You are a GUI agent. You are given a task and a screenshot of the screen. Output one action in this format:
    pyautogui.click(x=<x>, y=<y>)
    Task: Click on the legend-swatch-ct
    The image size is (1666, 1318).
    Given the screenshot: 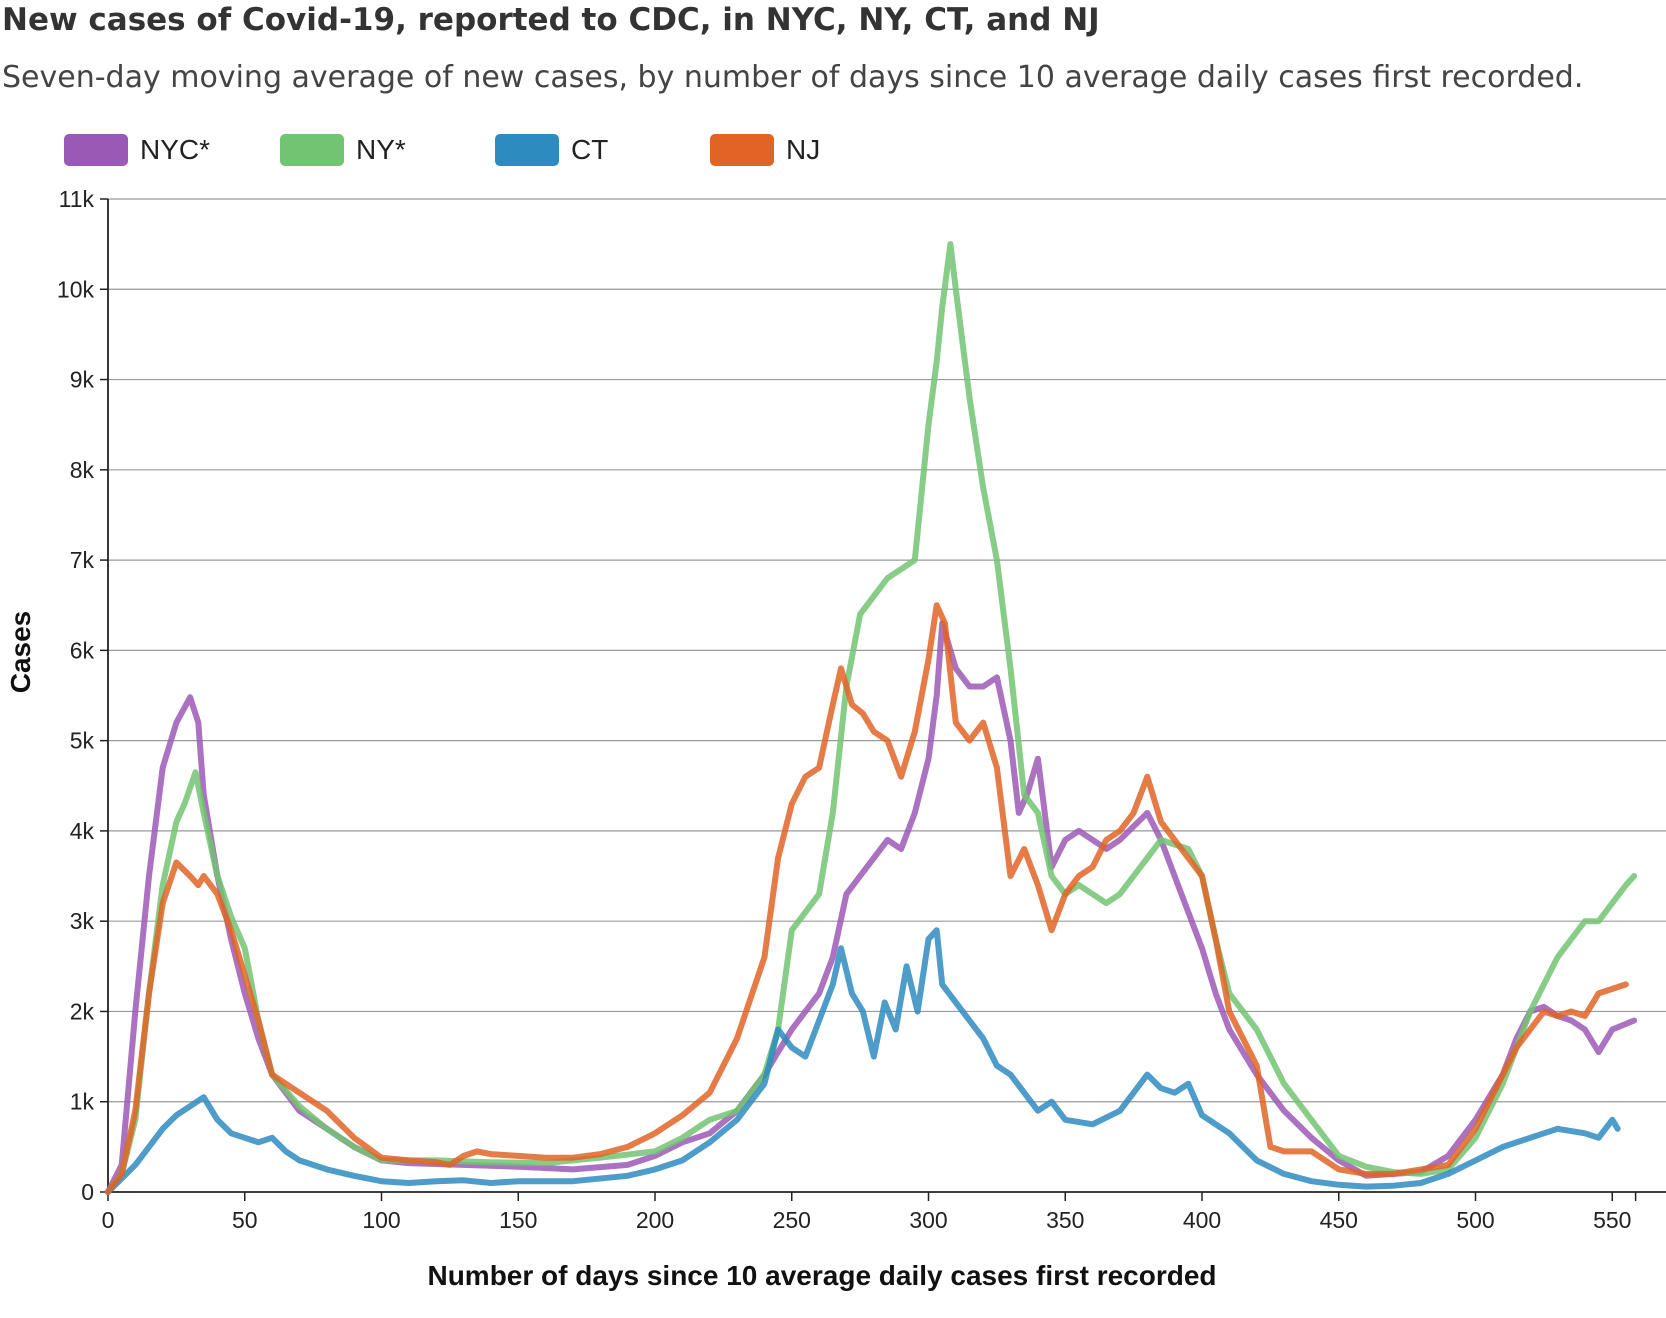 What is the action you would take?
    pyautogui.click(x=527, y=150)
    